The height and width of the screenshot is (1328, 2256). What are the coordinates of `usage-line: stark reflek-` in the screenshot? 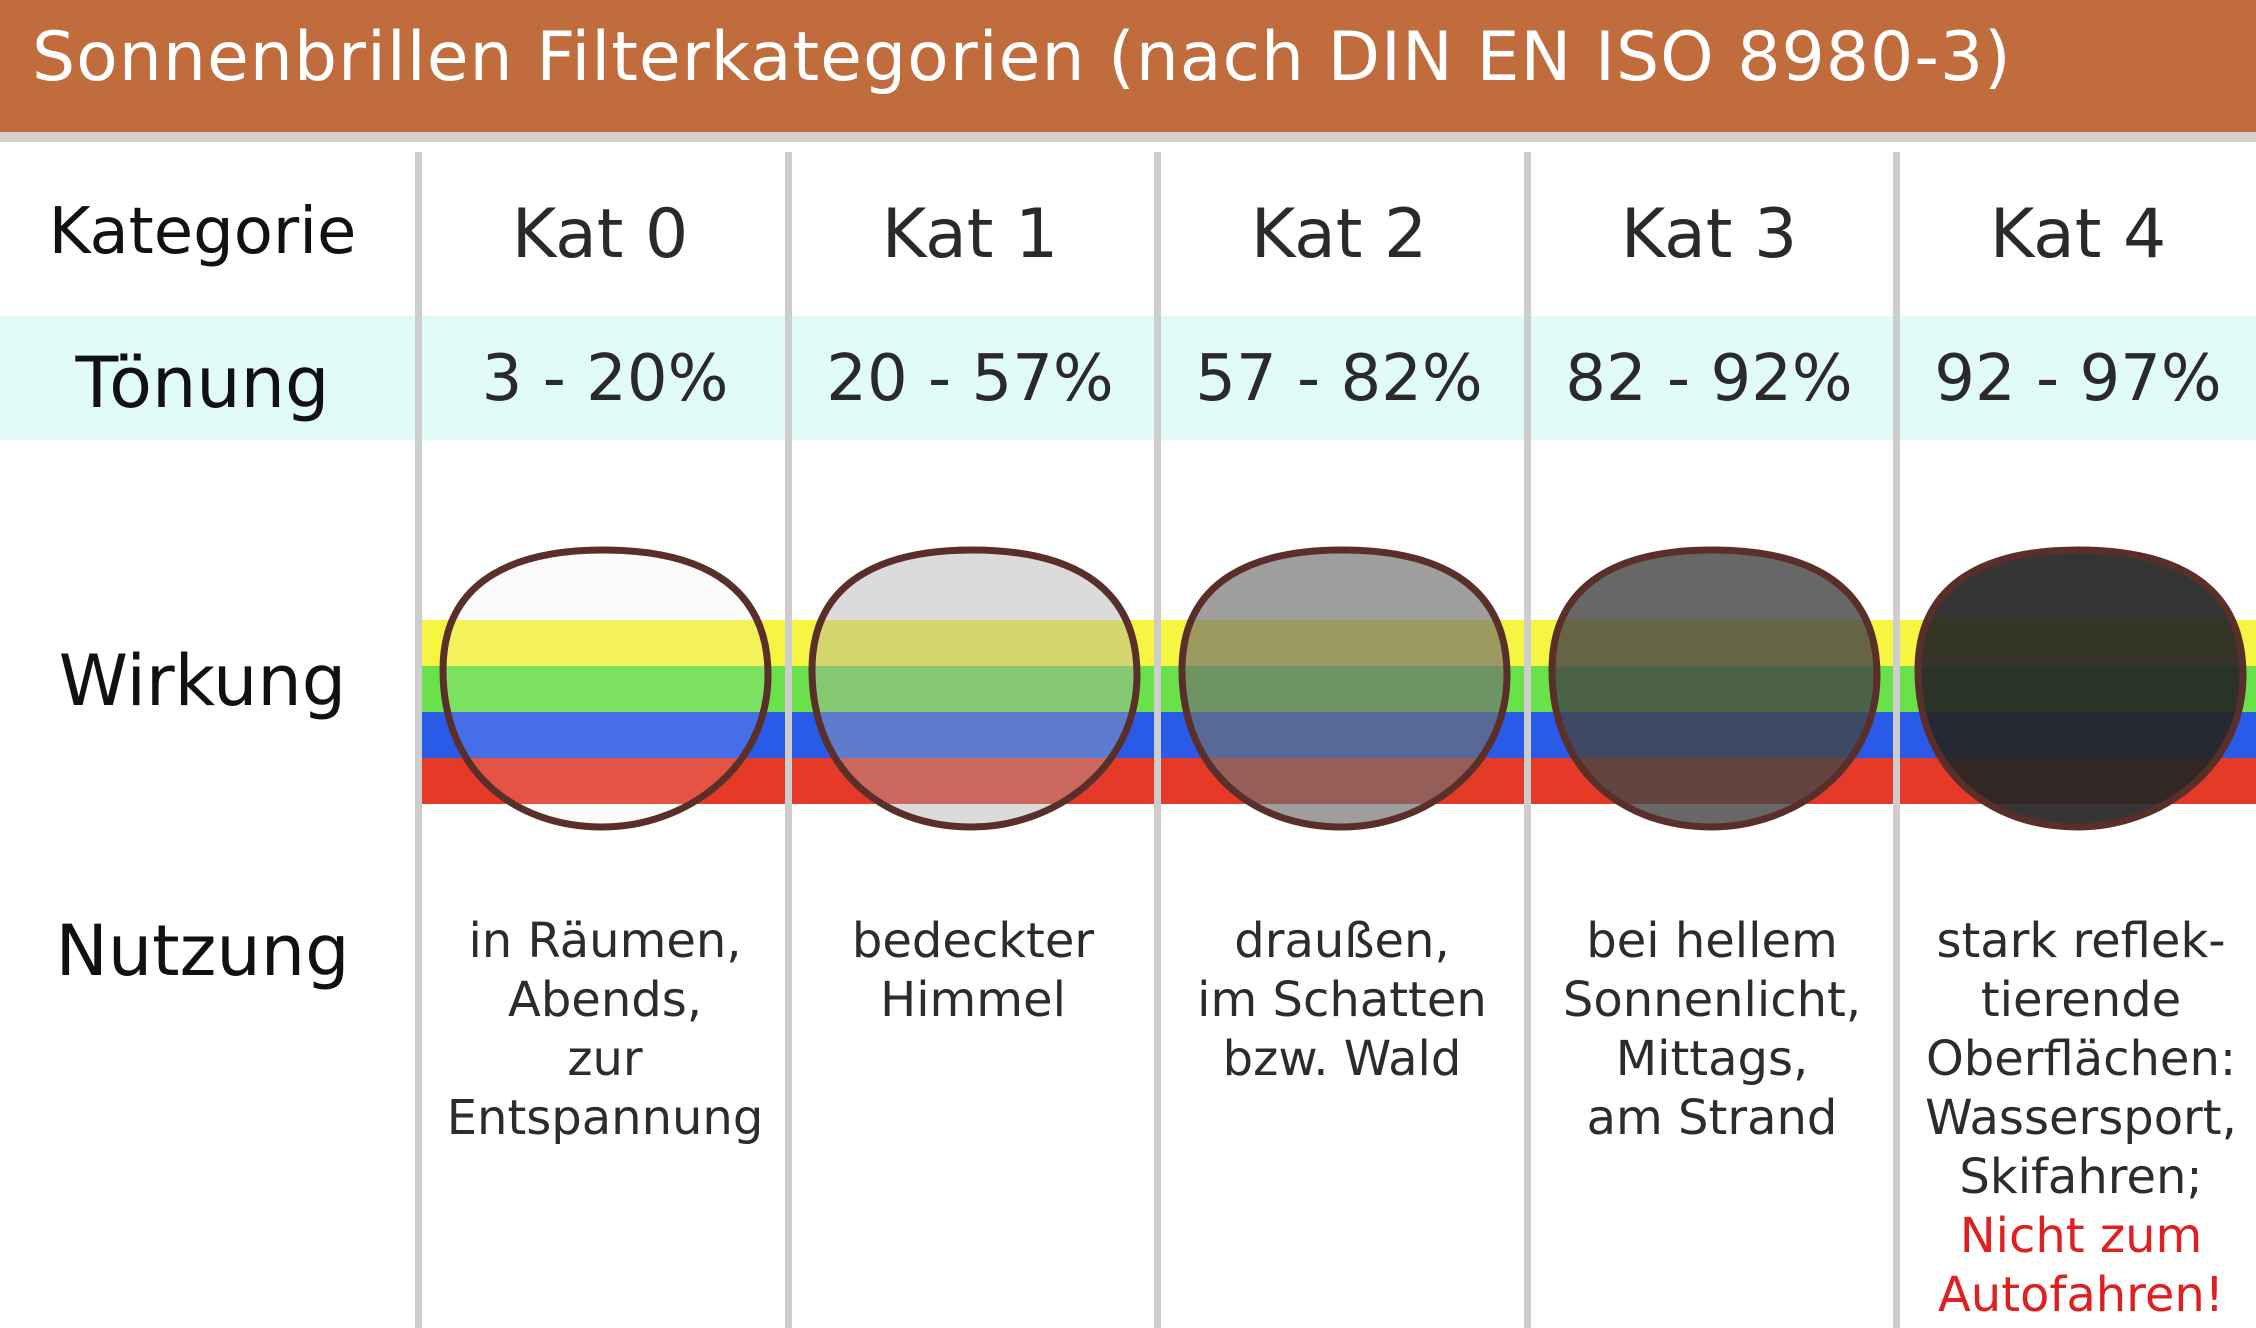 It's located at (2081, 941).